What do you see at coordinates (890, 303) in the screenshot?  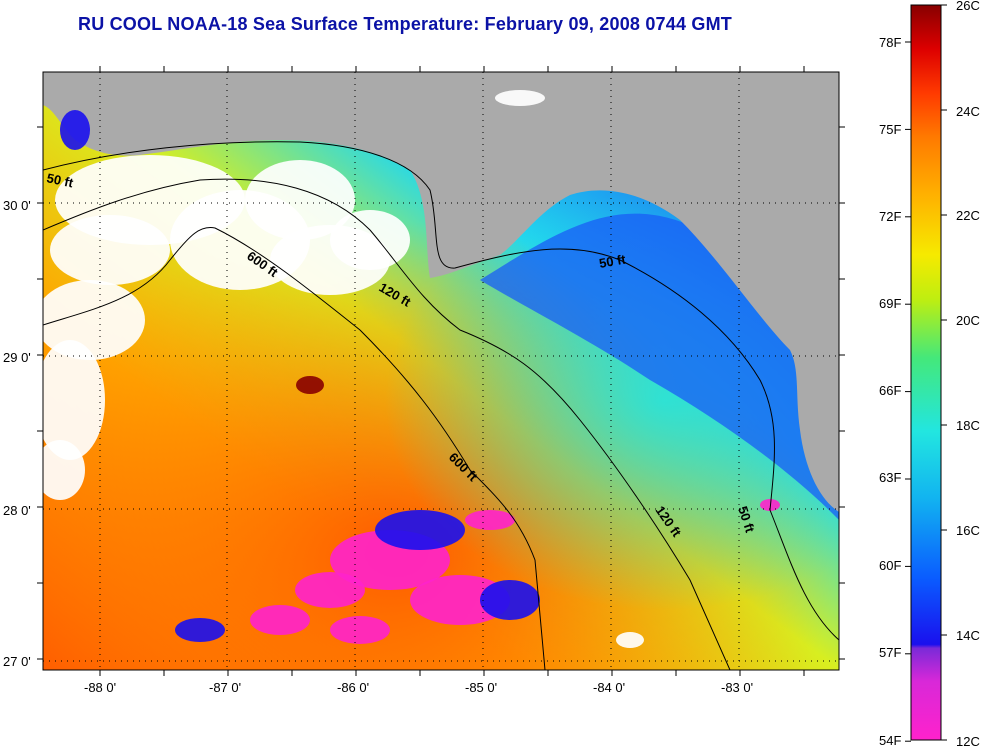 I see `cb-f-label: 69F` at bounding box center [890, 303].